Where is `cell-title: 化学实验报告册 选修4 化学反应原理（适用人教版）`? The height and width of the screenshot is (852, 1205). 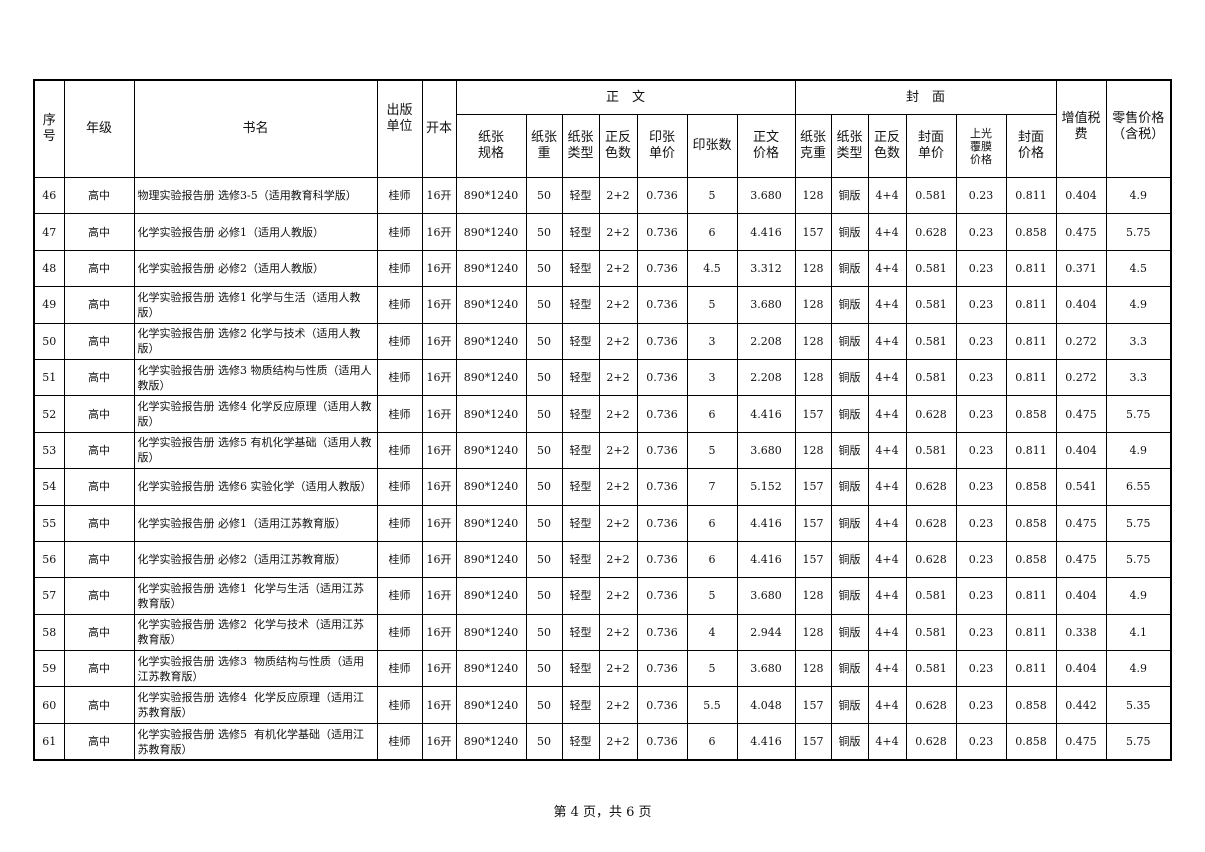 cell-title: 化学实验报告册 选修4 化学反应原理（适用人教版） is located at coordinates (255, 414).